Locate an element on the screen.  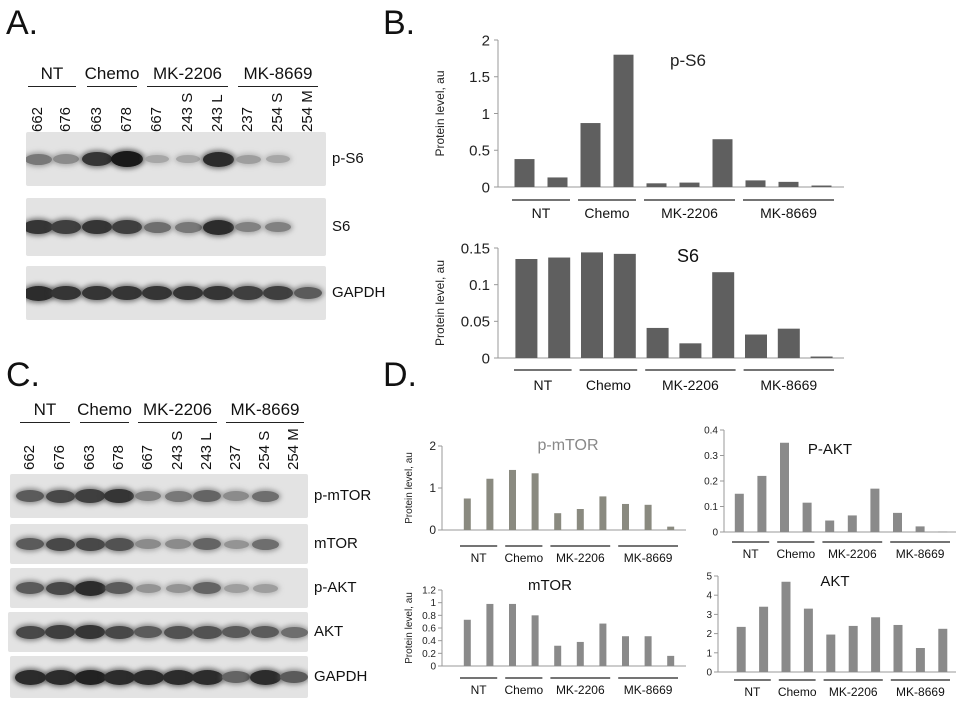
y-tick-label: 0.8 is located at coordinates (429, 616).